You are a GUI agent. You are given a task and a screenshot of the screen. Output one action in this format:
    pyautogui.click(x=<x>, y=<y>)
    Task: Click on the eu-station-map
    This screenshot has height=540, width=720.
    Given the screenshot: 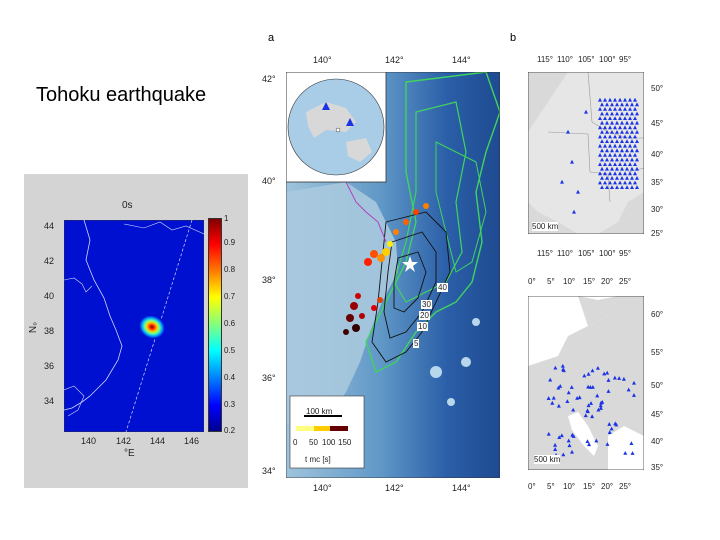 What is the action you would take?
    pyautogui.click(x=586, y=383)
    